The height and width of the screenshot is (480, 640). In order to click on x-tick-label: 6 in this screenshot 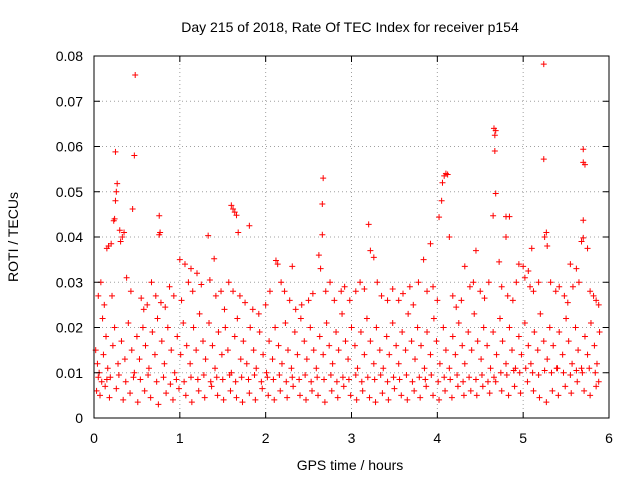, I will do `click(609, 438)`.